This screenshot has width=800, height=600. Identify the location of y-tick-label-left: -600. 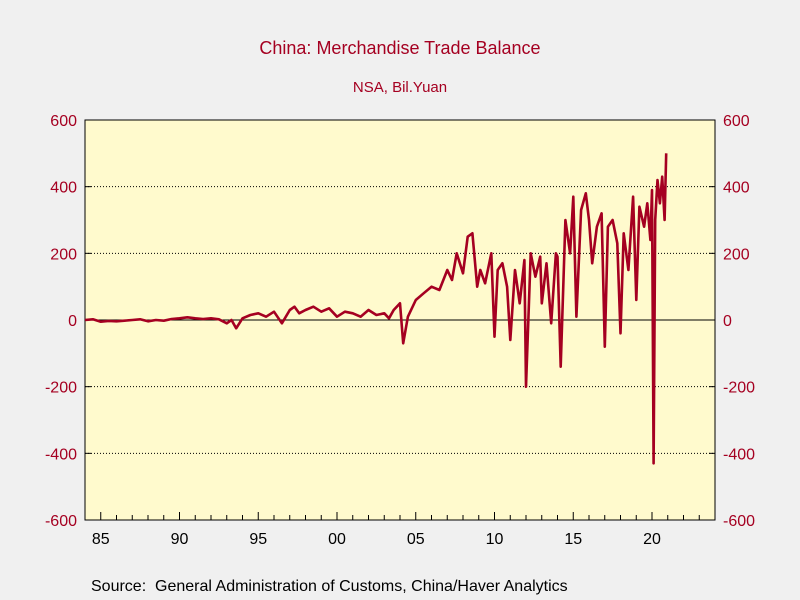
(61, 521).